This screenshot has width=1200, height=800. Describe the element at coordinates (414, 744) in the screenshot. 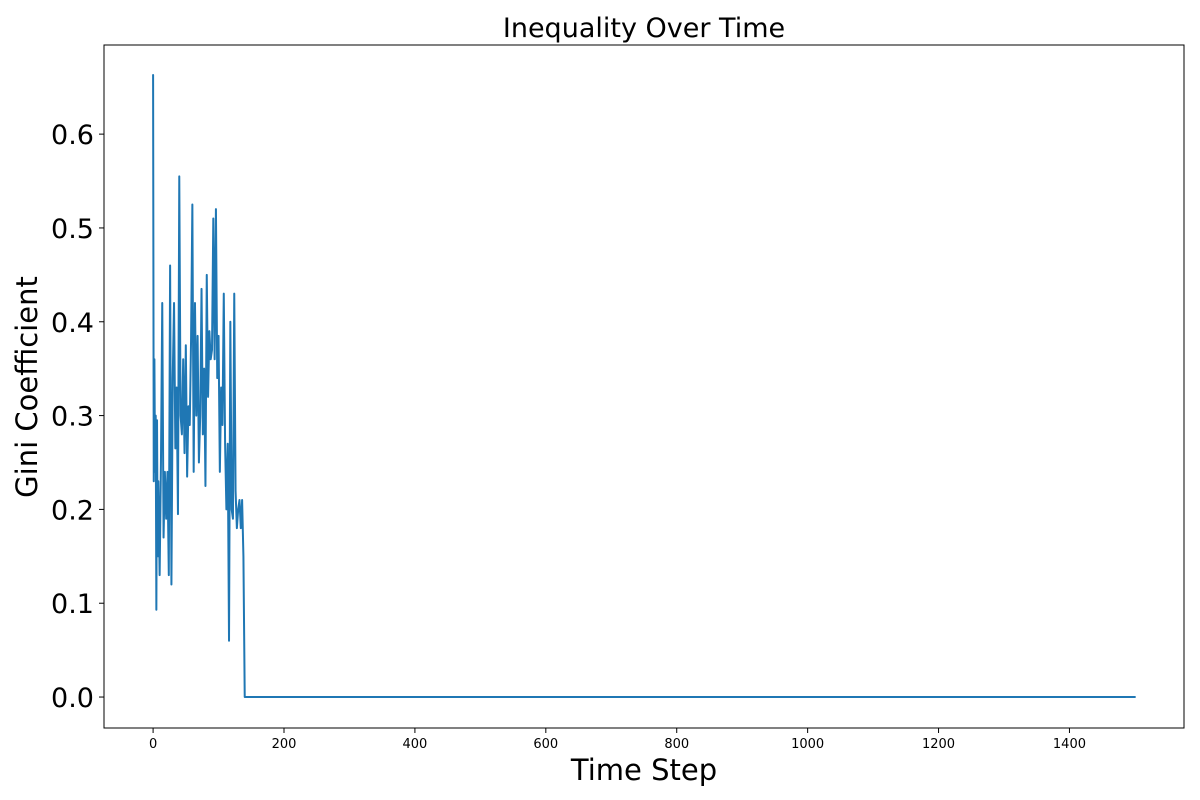

I see `x-tick-label: 400` at that location.